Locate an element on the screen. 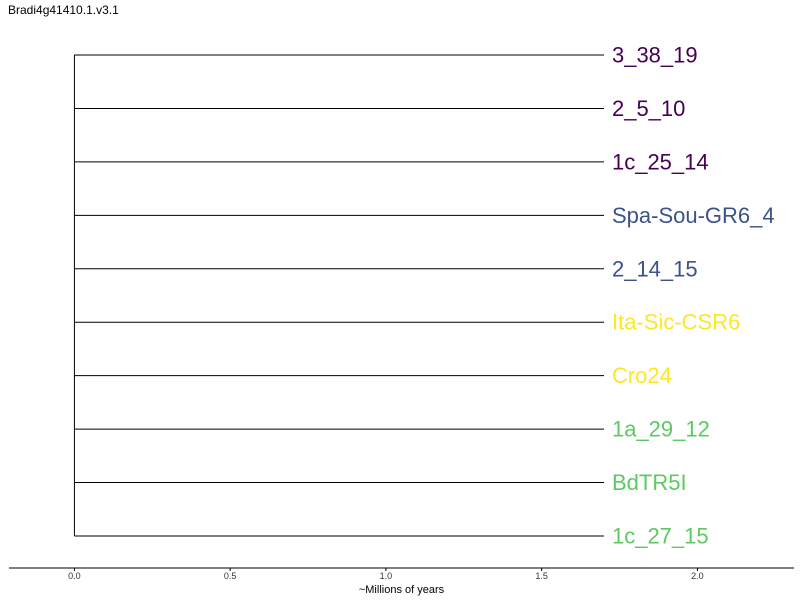 This screenshot has height=600, width=800. x-axis-title: ~Millions of years is located at coordinates (402, 590).